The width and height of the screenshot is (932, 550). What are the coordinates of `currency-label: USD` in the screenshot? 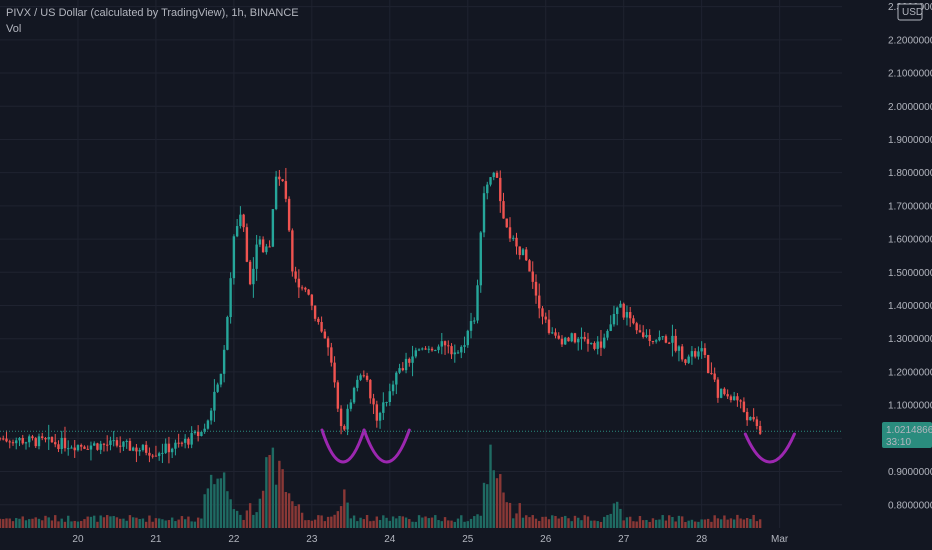 It's located at (912, 12).